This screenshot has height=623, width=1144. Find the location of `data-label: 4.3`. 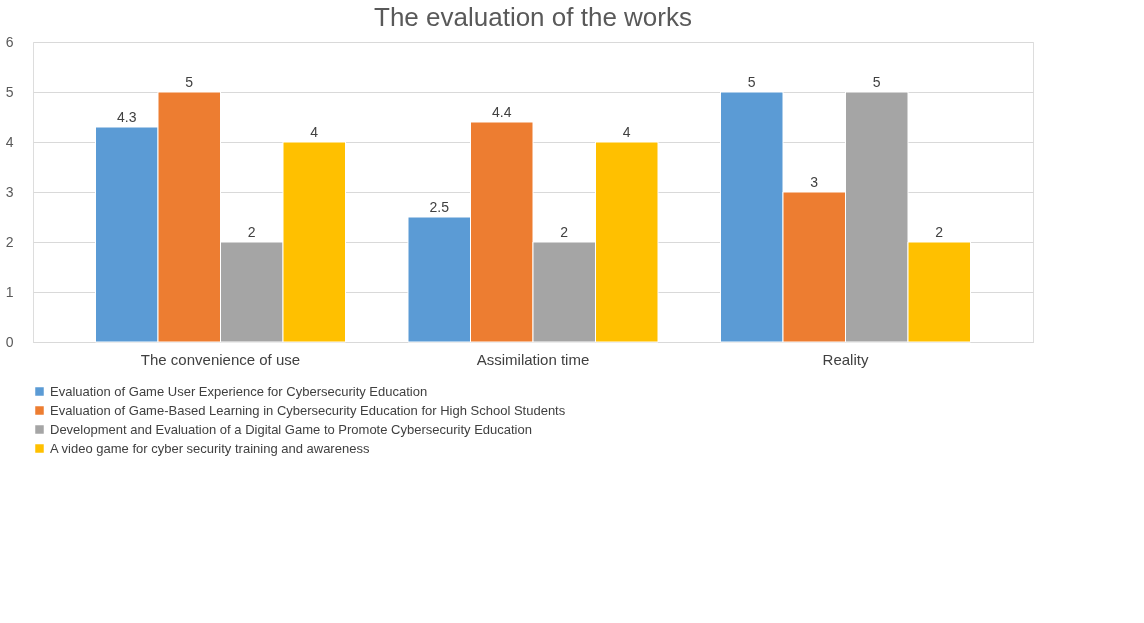

data-label: 4.3 is located at coordinates (127, 117).